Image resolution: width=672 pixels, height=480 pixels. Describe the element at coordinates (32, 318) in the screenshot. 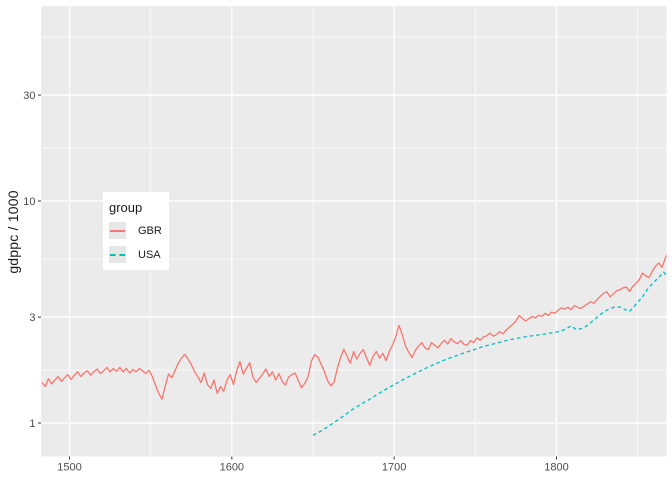

I see `svg-text: 3` at that location.